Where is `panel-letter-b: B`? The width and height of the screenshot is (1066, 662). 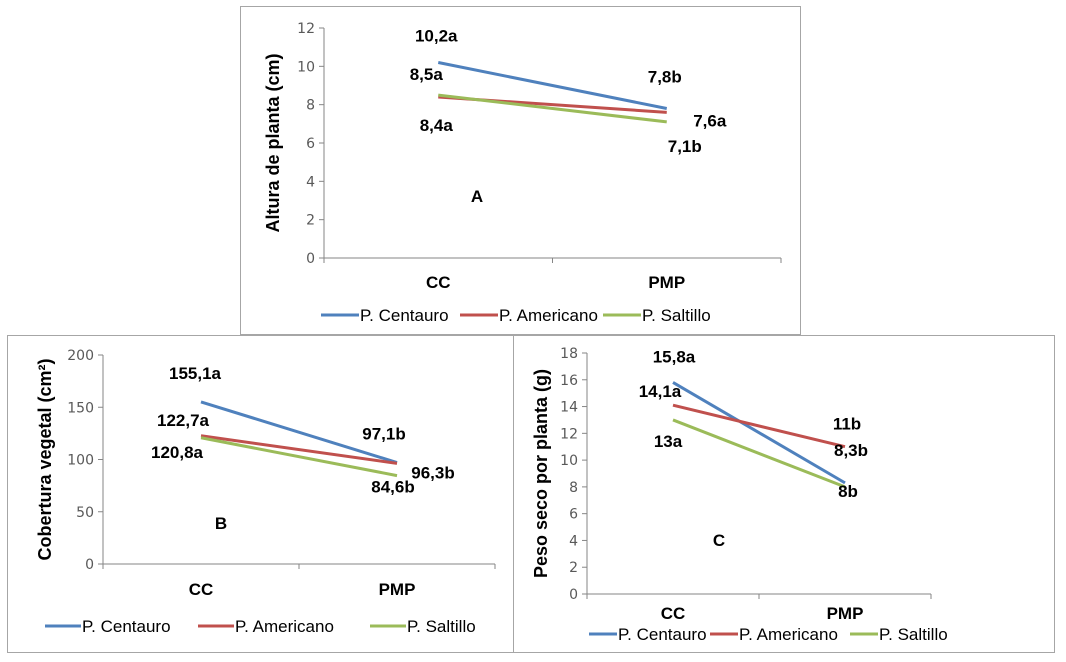 panel-letter-b: B is located at coordinates (221, 523).